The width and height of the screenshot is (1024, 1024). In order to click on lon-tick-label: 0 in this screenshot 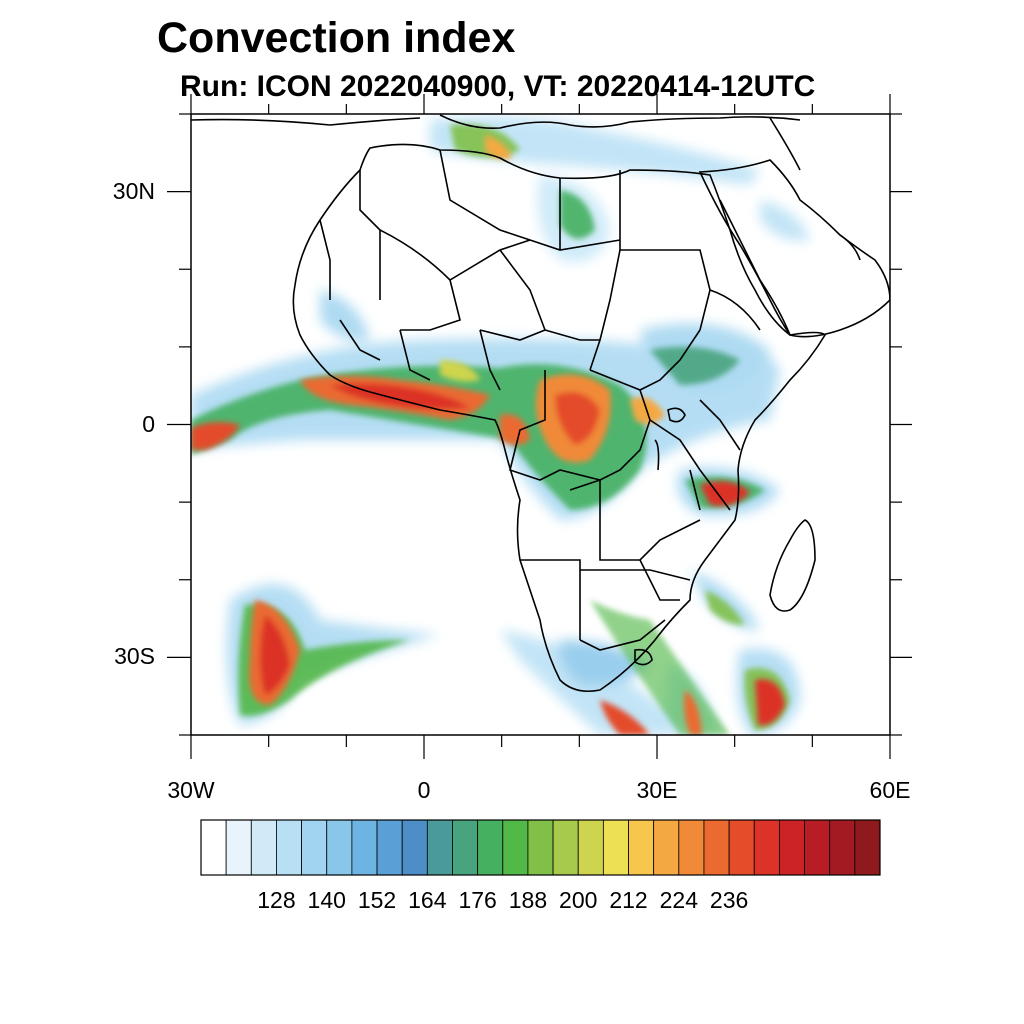, I will do `click(424, 790)`.